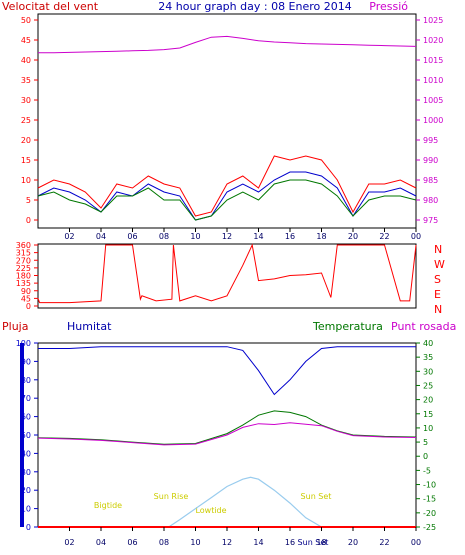 This screenshot has height=555, width=465. Describe the element at coordinates (430, 200) in the screenshot. I see `y-tick-label-right: 980` at that location.